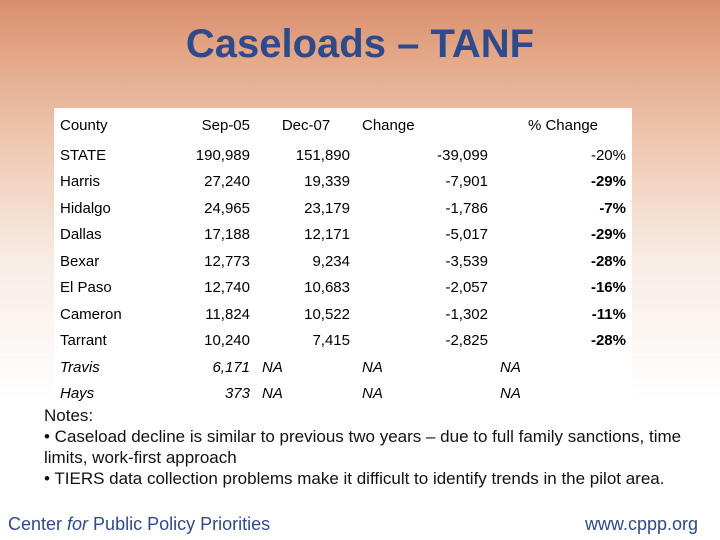 The width and height of the screenshot is (720, 540). What do you see at coordinates (608, 288) in the screenshot?
I see `cell-pct-change: -16%` at bounding box center [608, 288].